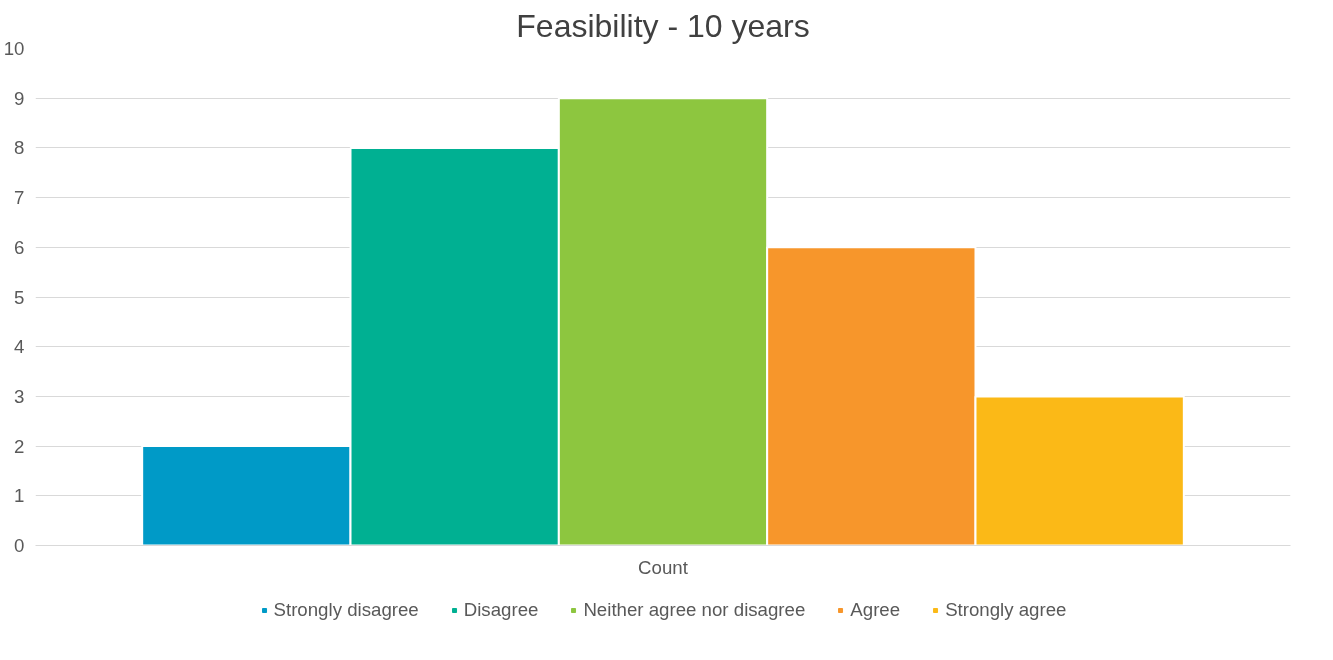 The width and height of the screenshot is (1333, 660). Describe the element at coordinates (875, 610) in the screenshot. I see `legend-label: Agree` at that location.